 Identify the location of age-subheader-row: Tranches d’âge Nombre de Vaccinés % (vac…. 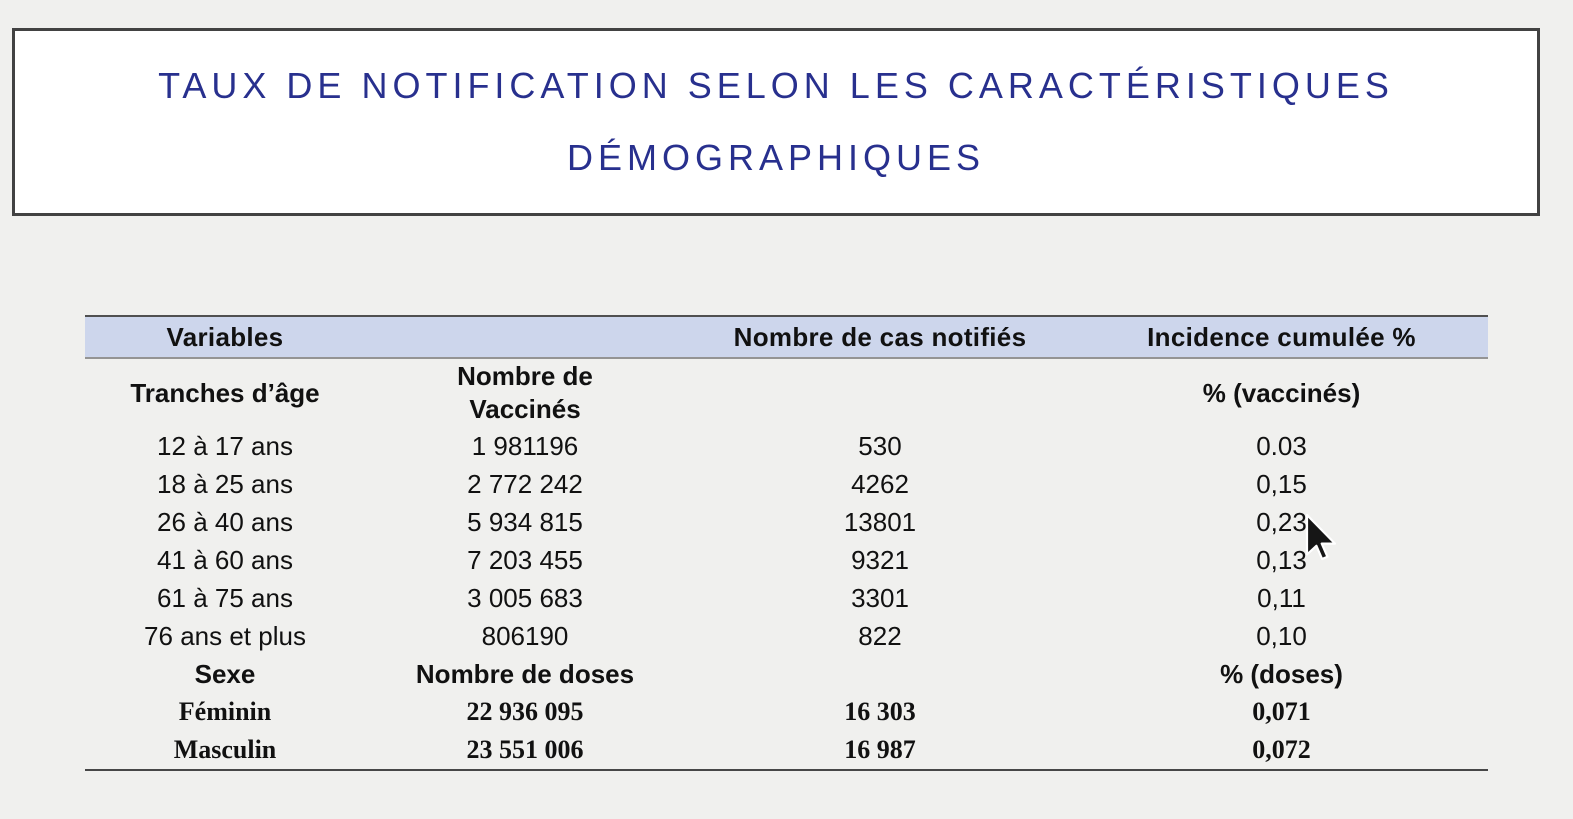
(786, 393).